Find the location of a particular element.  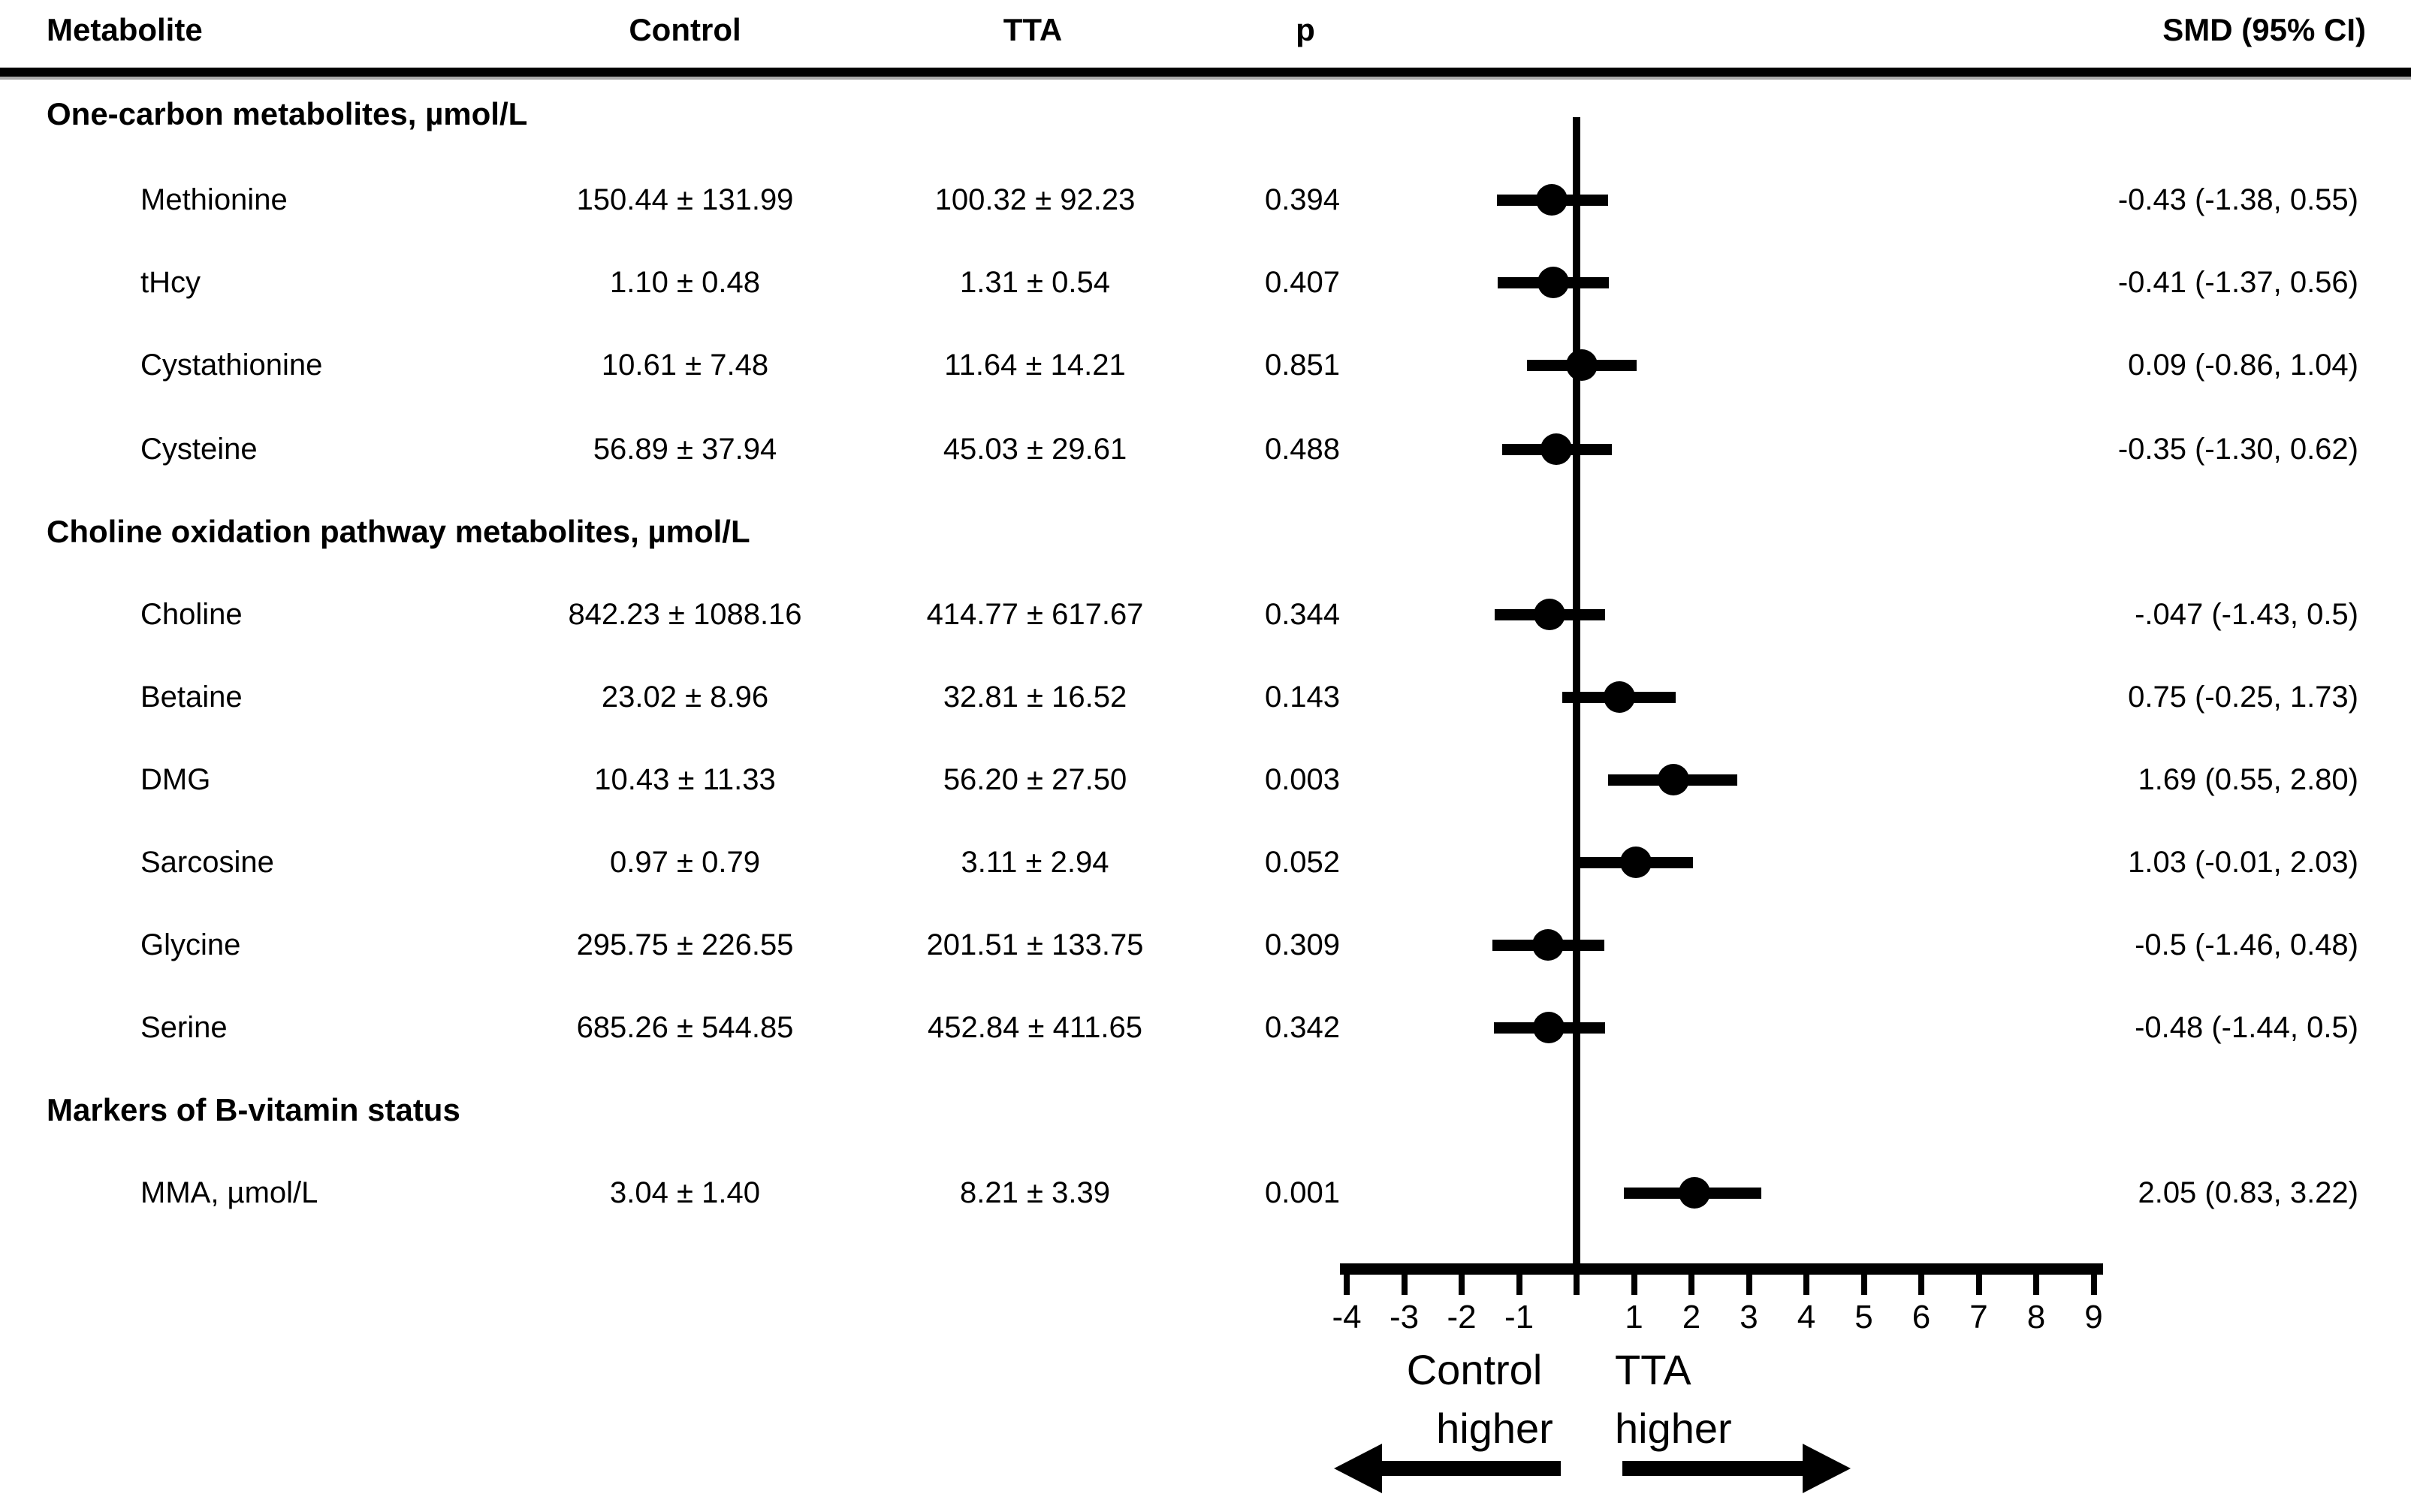

section-header: One-carbon metabolites, µmol/L is located at coordinates (288, 113).